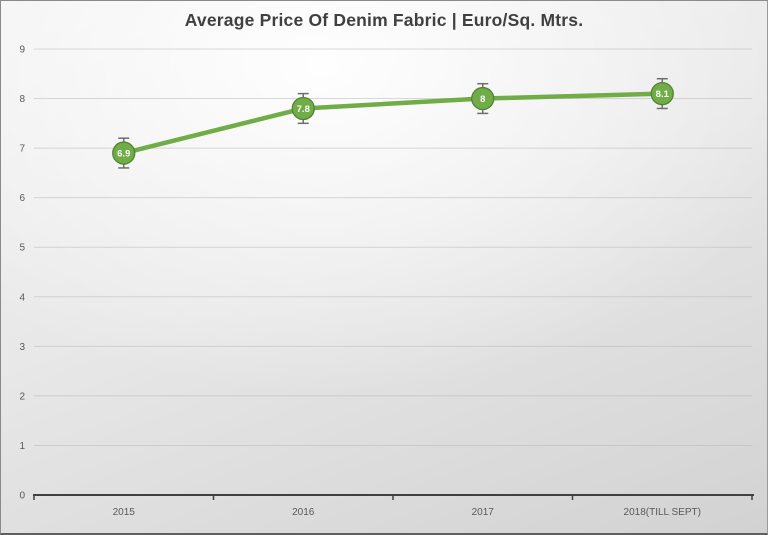 The height and width of the screenshot is (535, 768). What do you see at coordinates (124, 512) in the screenshot?
I see `x-axis-tick-label: 2015` at bounding box center [124, 512].